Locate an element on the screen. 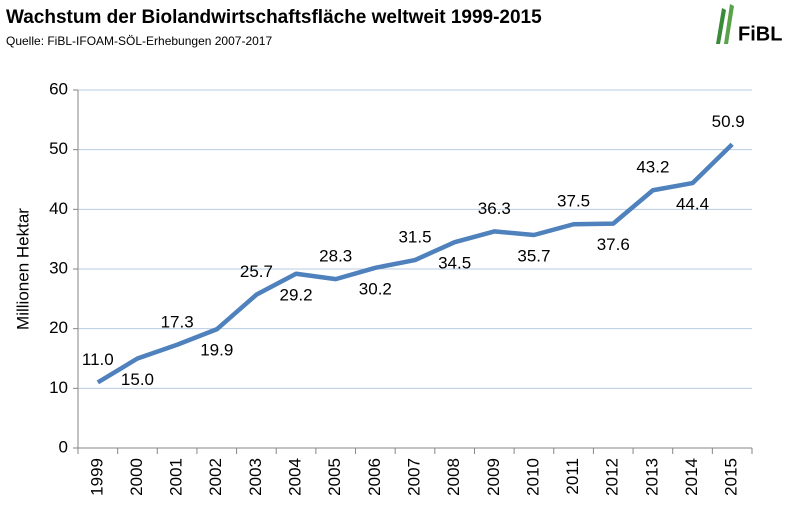  y-tick-label: 50 is located at coordinates (58, 148).